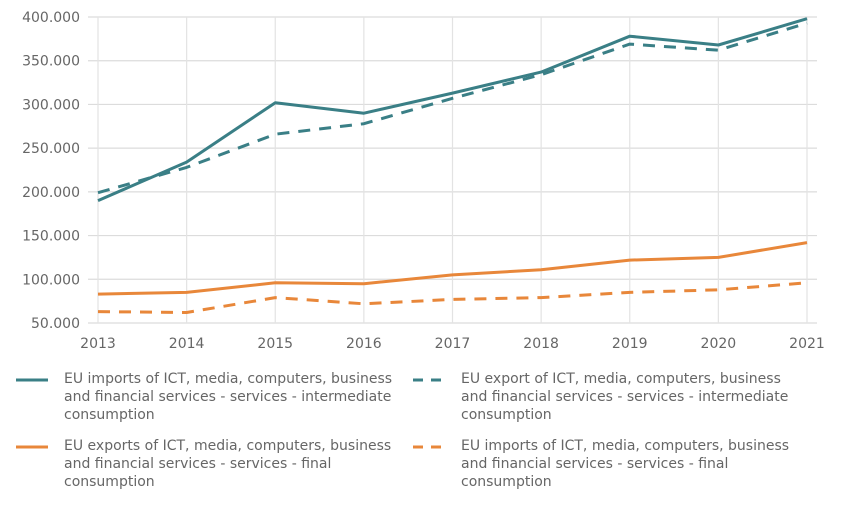 The image size is (850, 516). Describe the element at coordinates (51, 193) in the screenshot. I see `y-tick-label: 200.000` at that location.